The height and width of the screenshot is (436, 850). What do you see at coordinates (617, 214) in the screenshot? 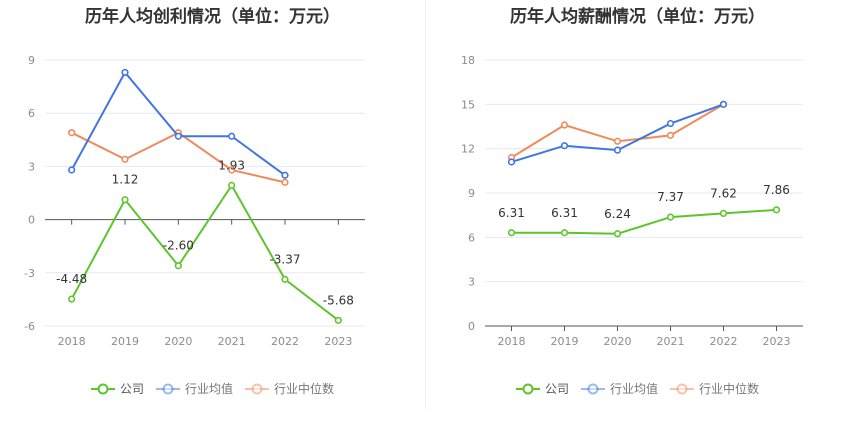
I see `data-label: 6.24` at bounding box center [617, 214].